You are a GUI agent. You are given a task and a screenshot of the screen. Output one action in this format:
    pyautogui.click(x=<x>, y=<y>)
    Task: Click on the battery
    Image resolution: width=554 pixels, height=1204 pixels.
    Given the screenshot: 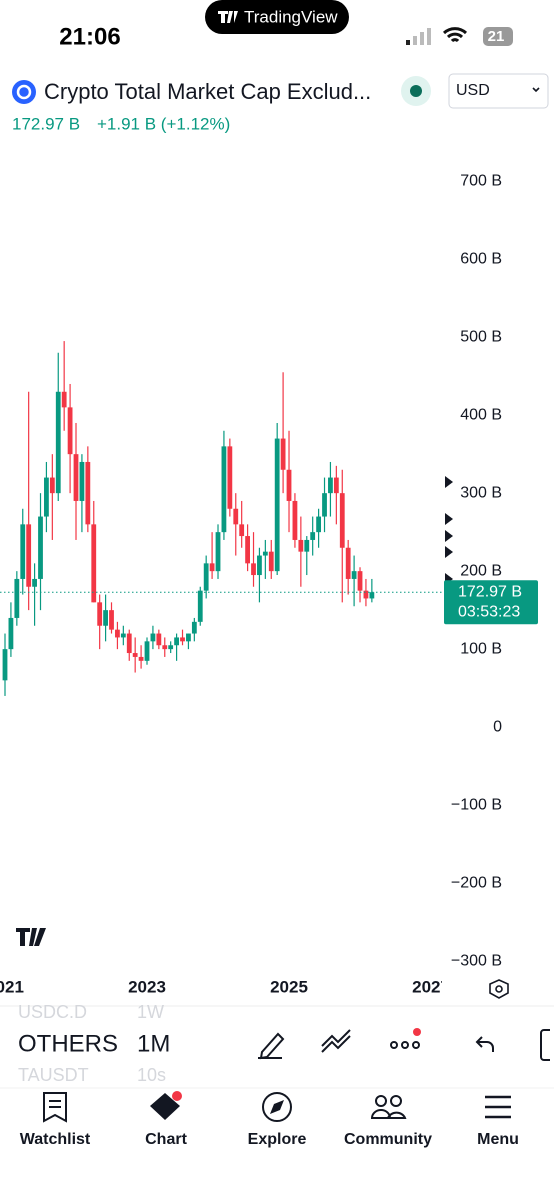 What is the action you would take?
    pyautogui.click(x=498, y=36)
    